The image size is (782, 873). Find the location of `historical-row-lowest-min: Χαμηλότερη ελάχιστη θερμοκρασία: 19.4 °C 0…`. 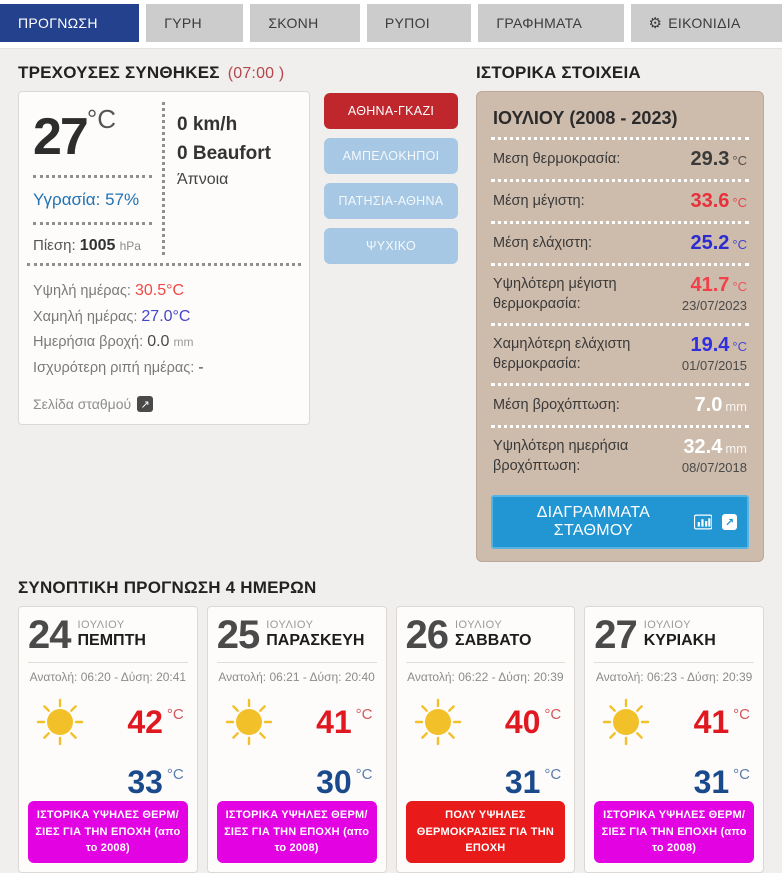

historical-row-lowest-min: Χαμηλότερη ελάχιστη θερμοκρασία: 19.4 °C 0… is located at coordinates (620, 353).